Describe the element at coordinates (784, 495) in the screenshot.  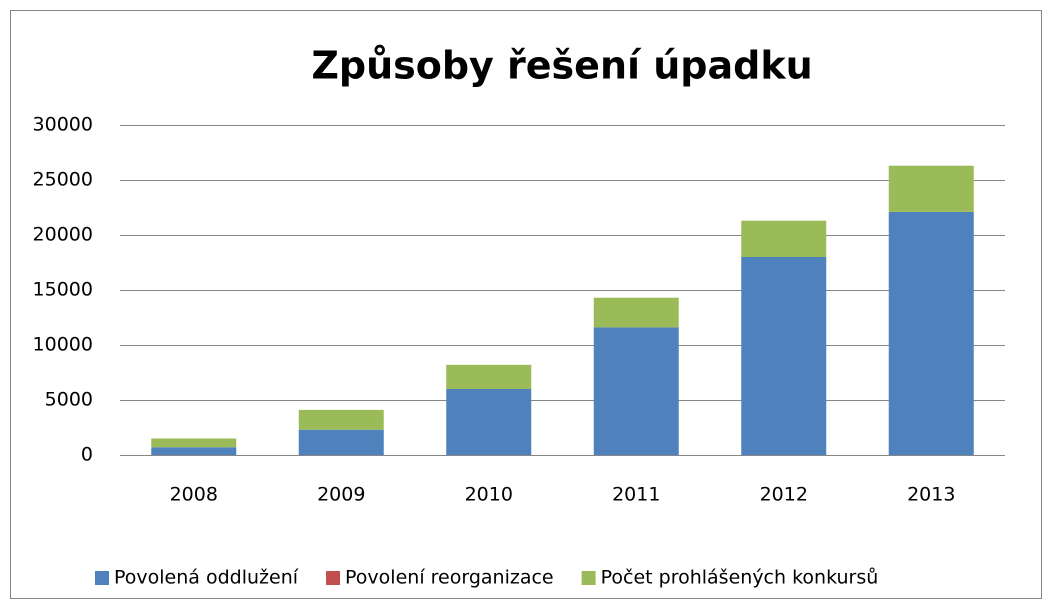
I see `x-tick-label: 2012` at that location.